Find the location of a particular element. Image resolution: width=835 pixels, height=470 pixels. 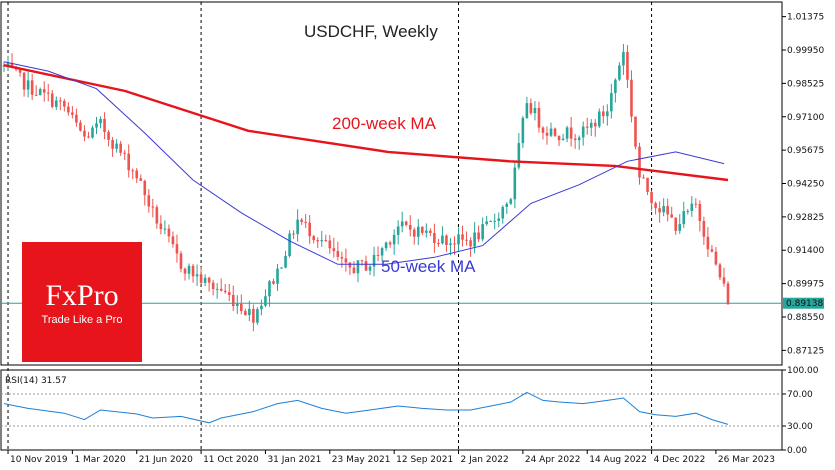

price-tick-label: 1.01375 is located at coordinates (805, 18).